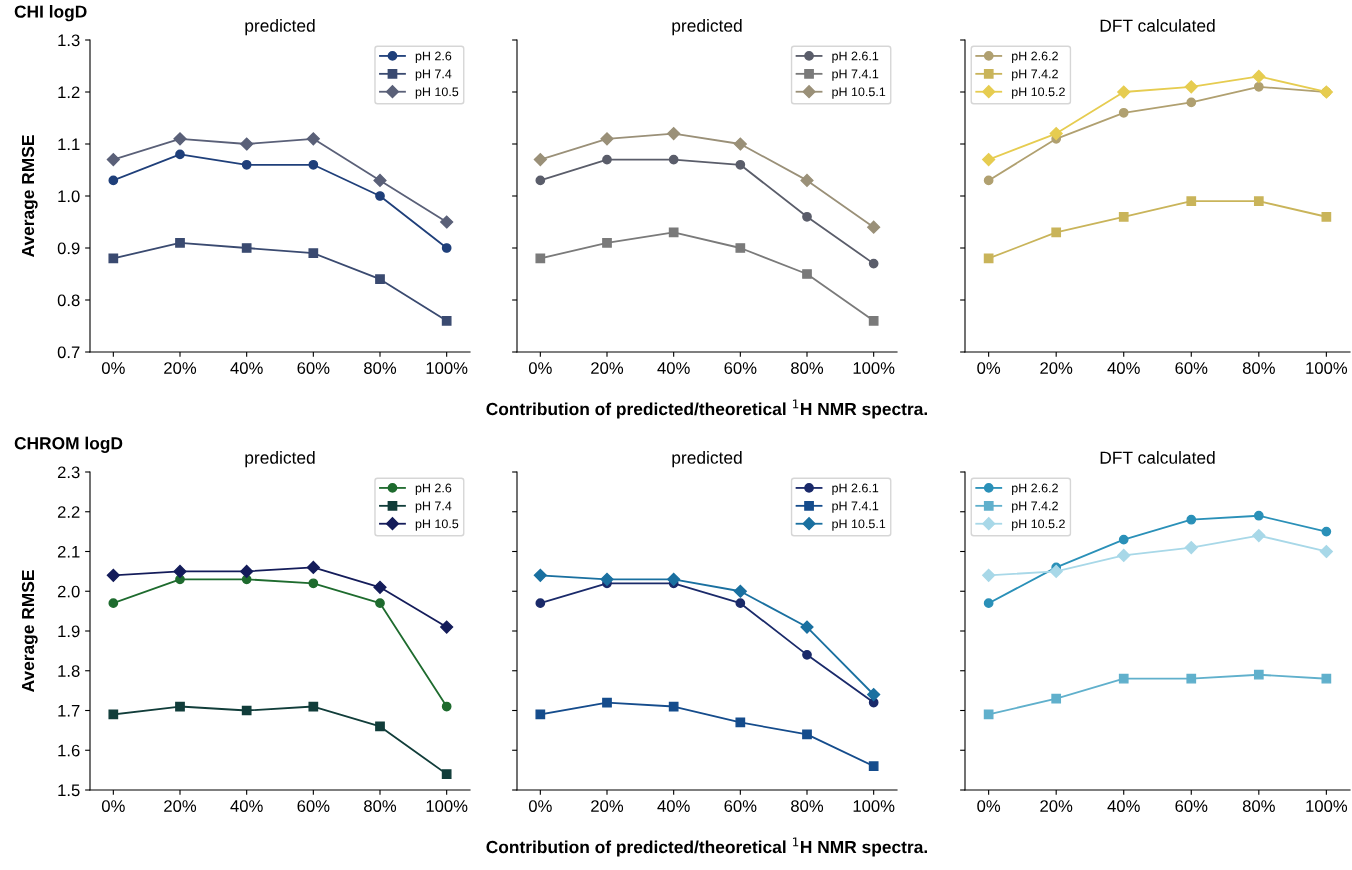 The image size is (1352, 870). Describe the element at coordinates (68, 300) in the screenshot. I see `y-tick-label: 0.8` at that location.